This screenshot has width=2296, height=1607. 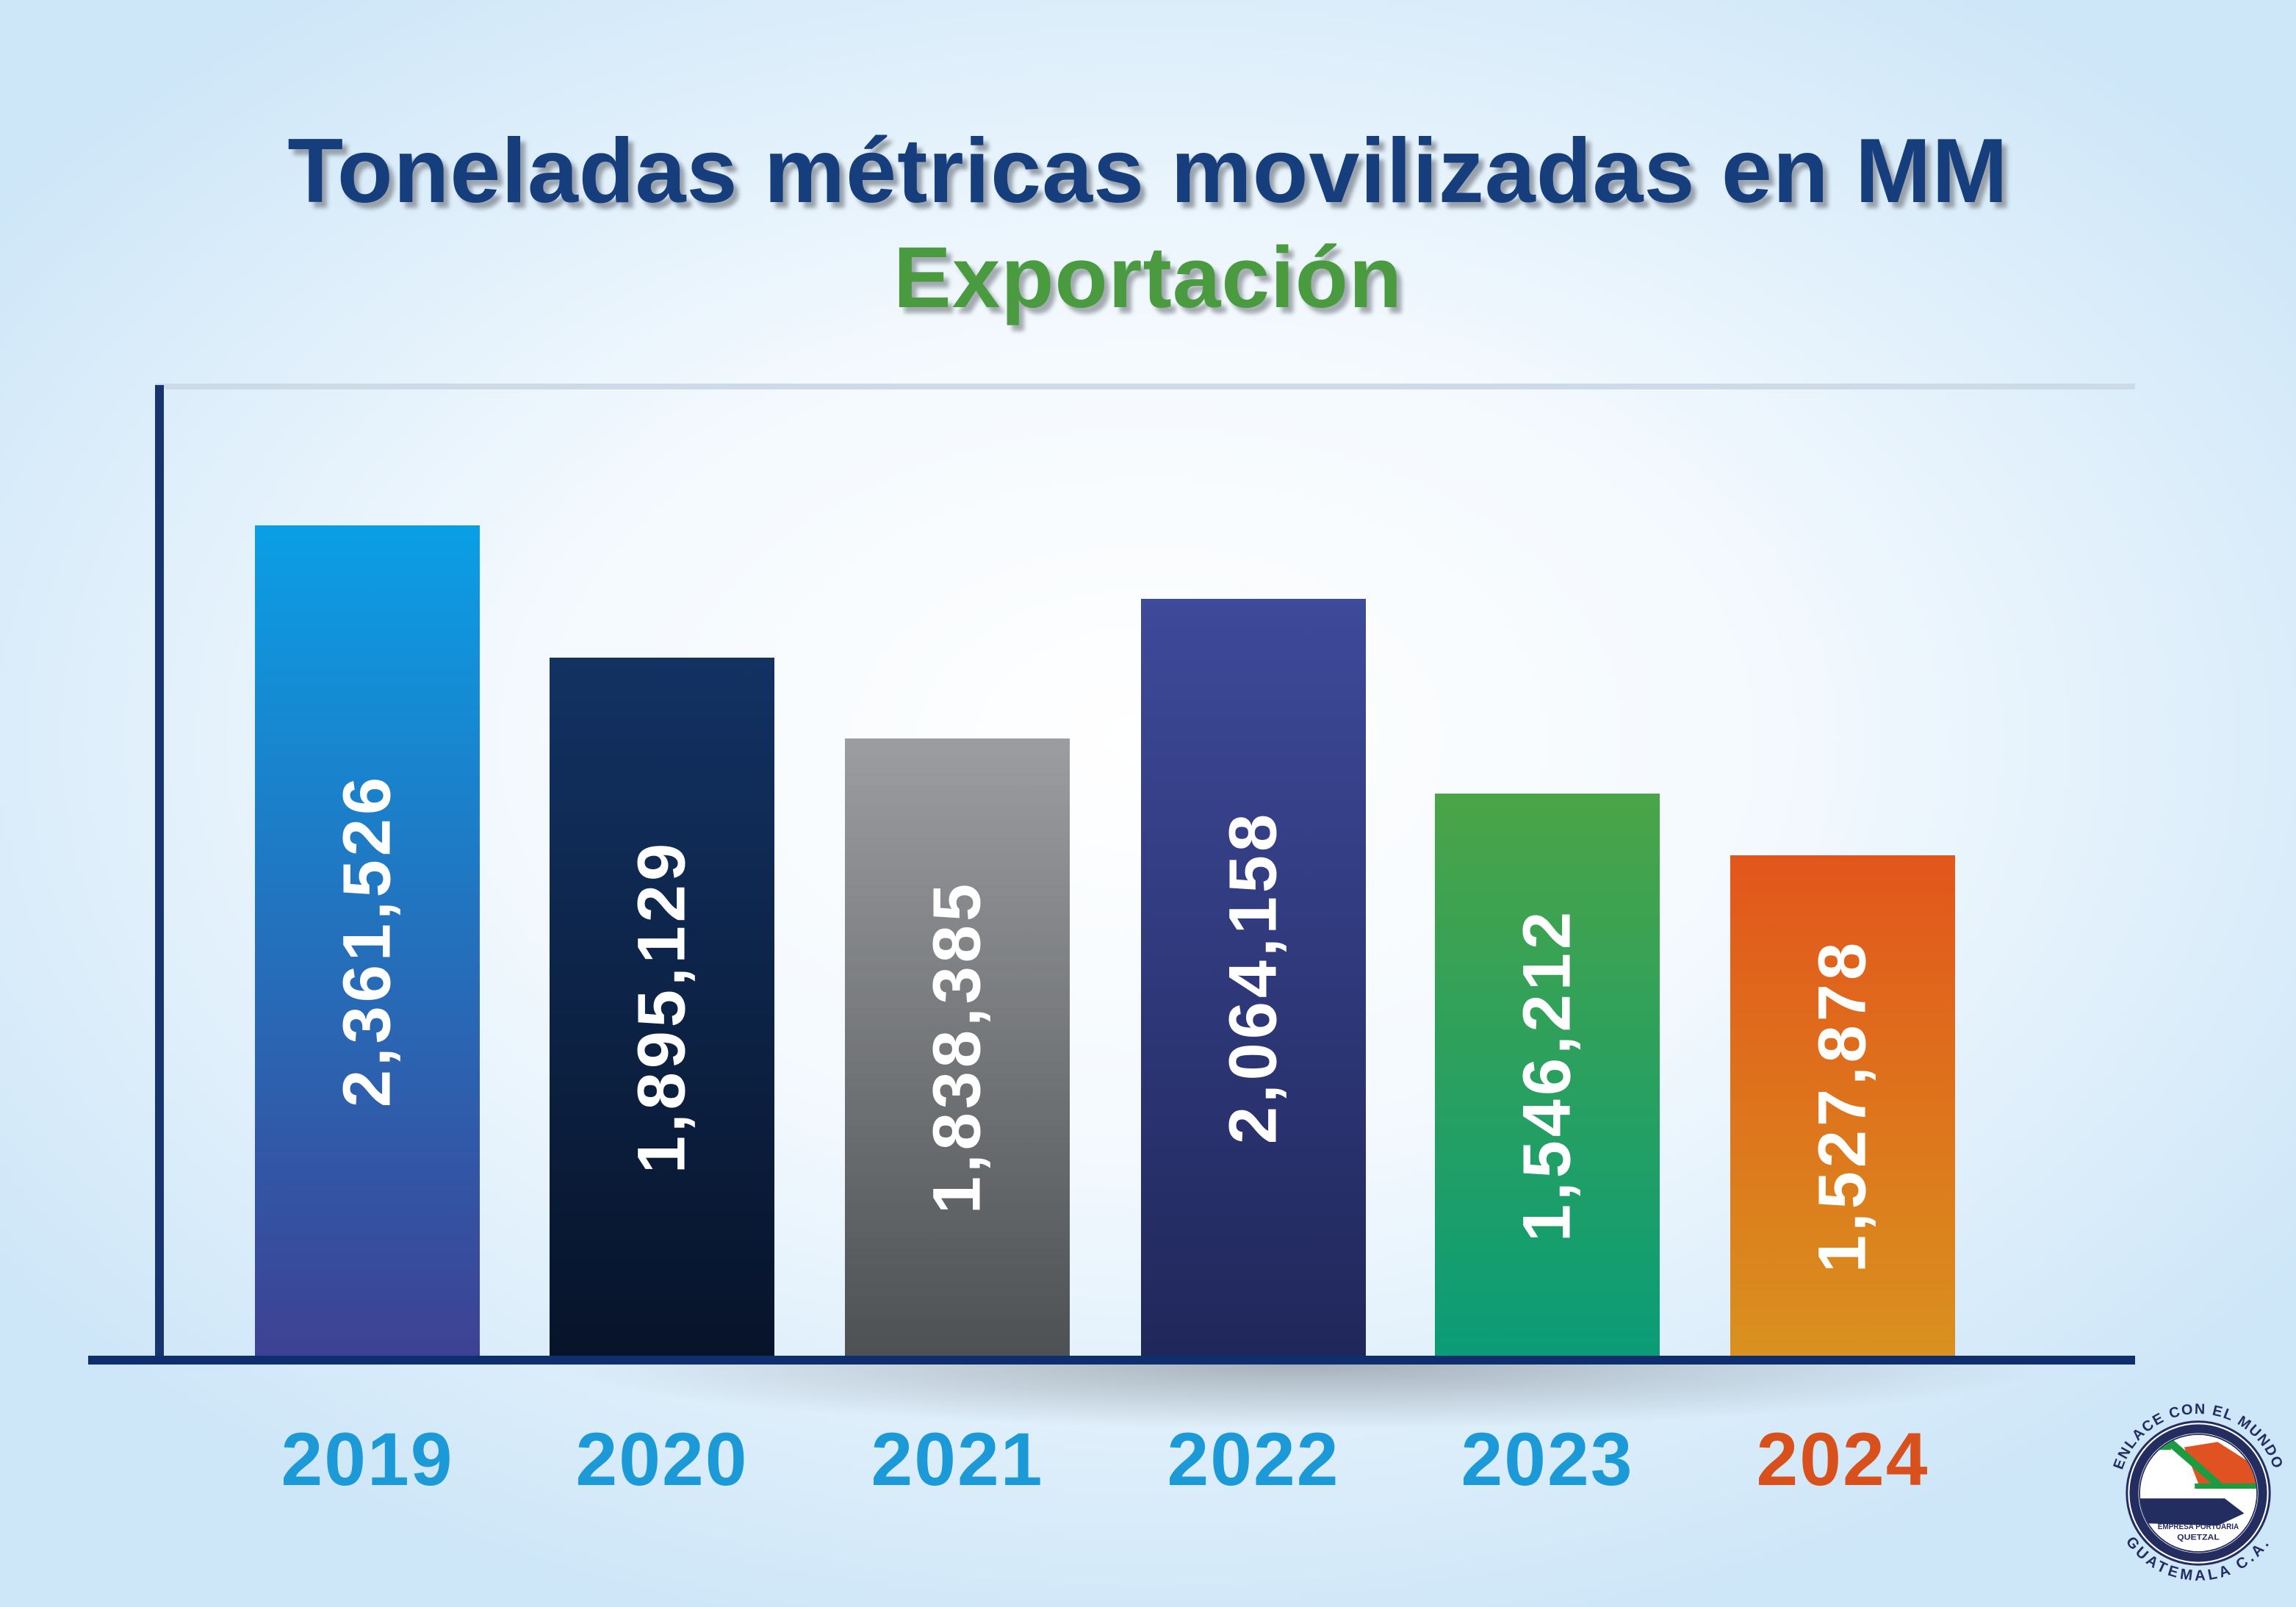 I want to click on bar-value-2023: 1,546,212, so click(x=1547, y=1074).